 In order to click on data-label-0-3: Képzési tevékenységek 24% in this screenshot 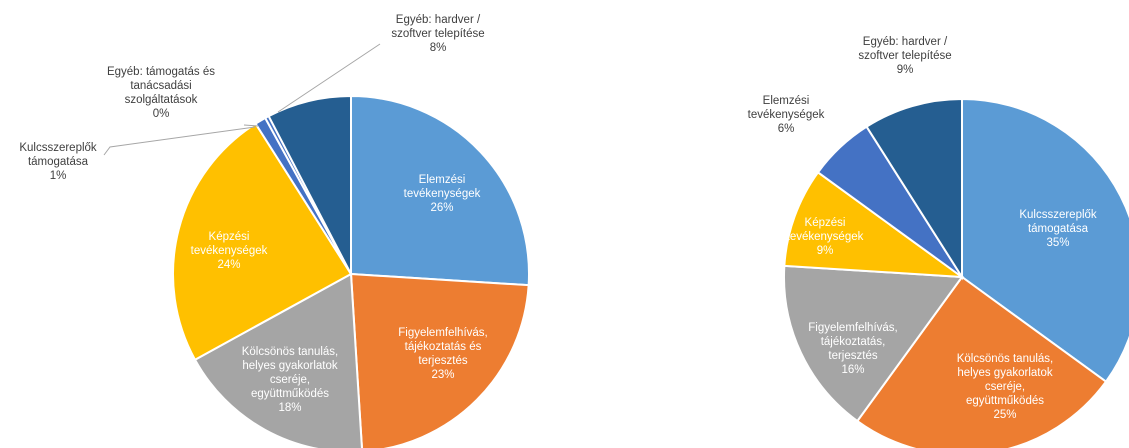, I will do `click(229, 251)`.